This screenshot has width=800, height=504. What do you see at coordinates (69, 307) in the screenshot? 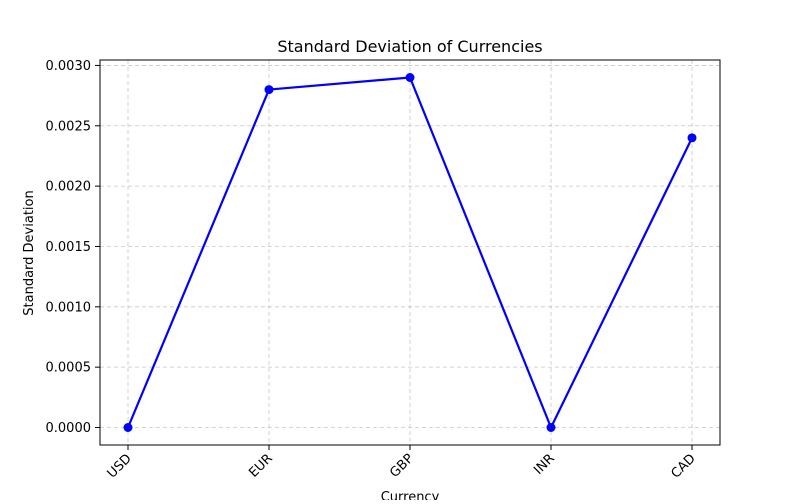
I see `y-tick-label: 0.0010` at bounding box center [69, 307].